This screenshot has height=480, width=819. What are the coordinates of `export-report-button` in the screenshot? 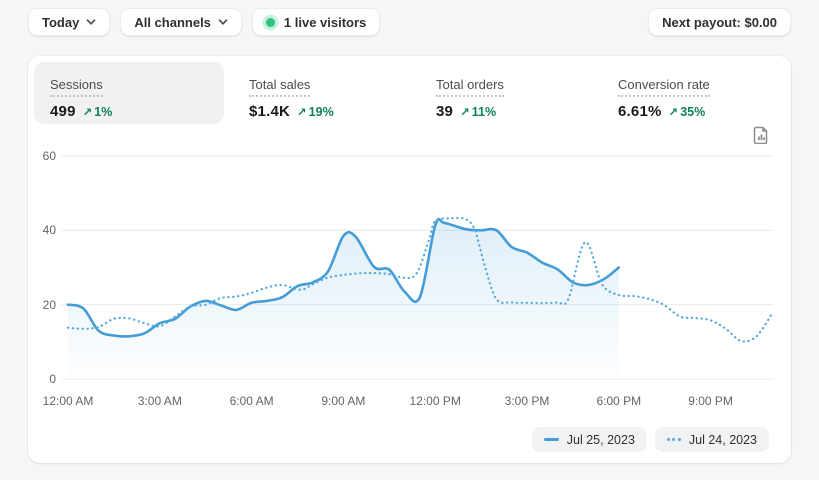 It's located at (761, 135).